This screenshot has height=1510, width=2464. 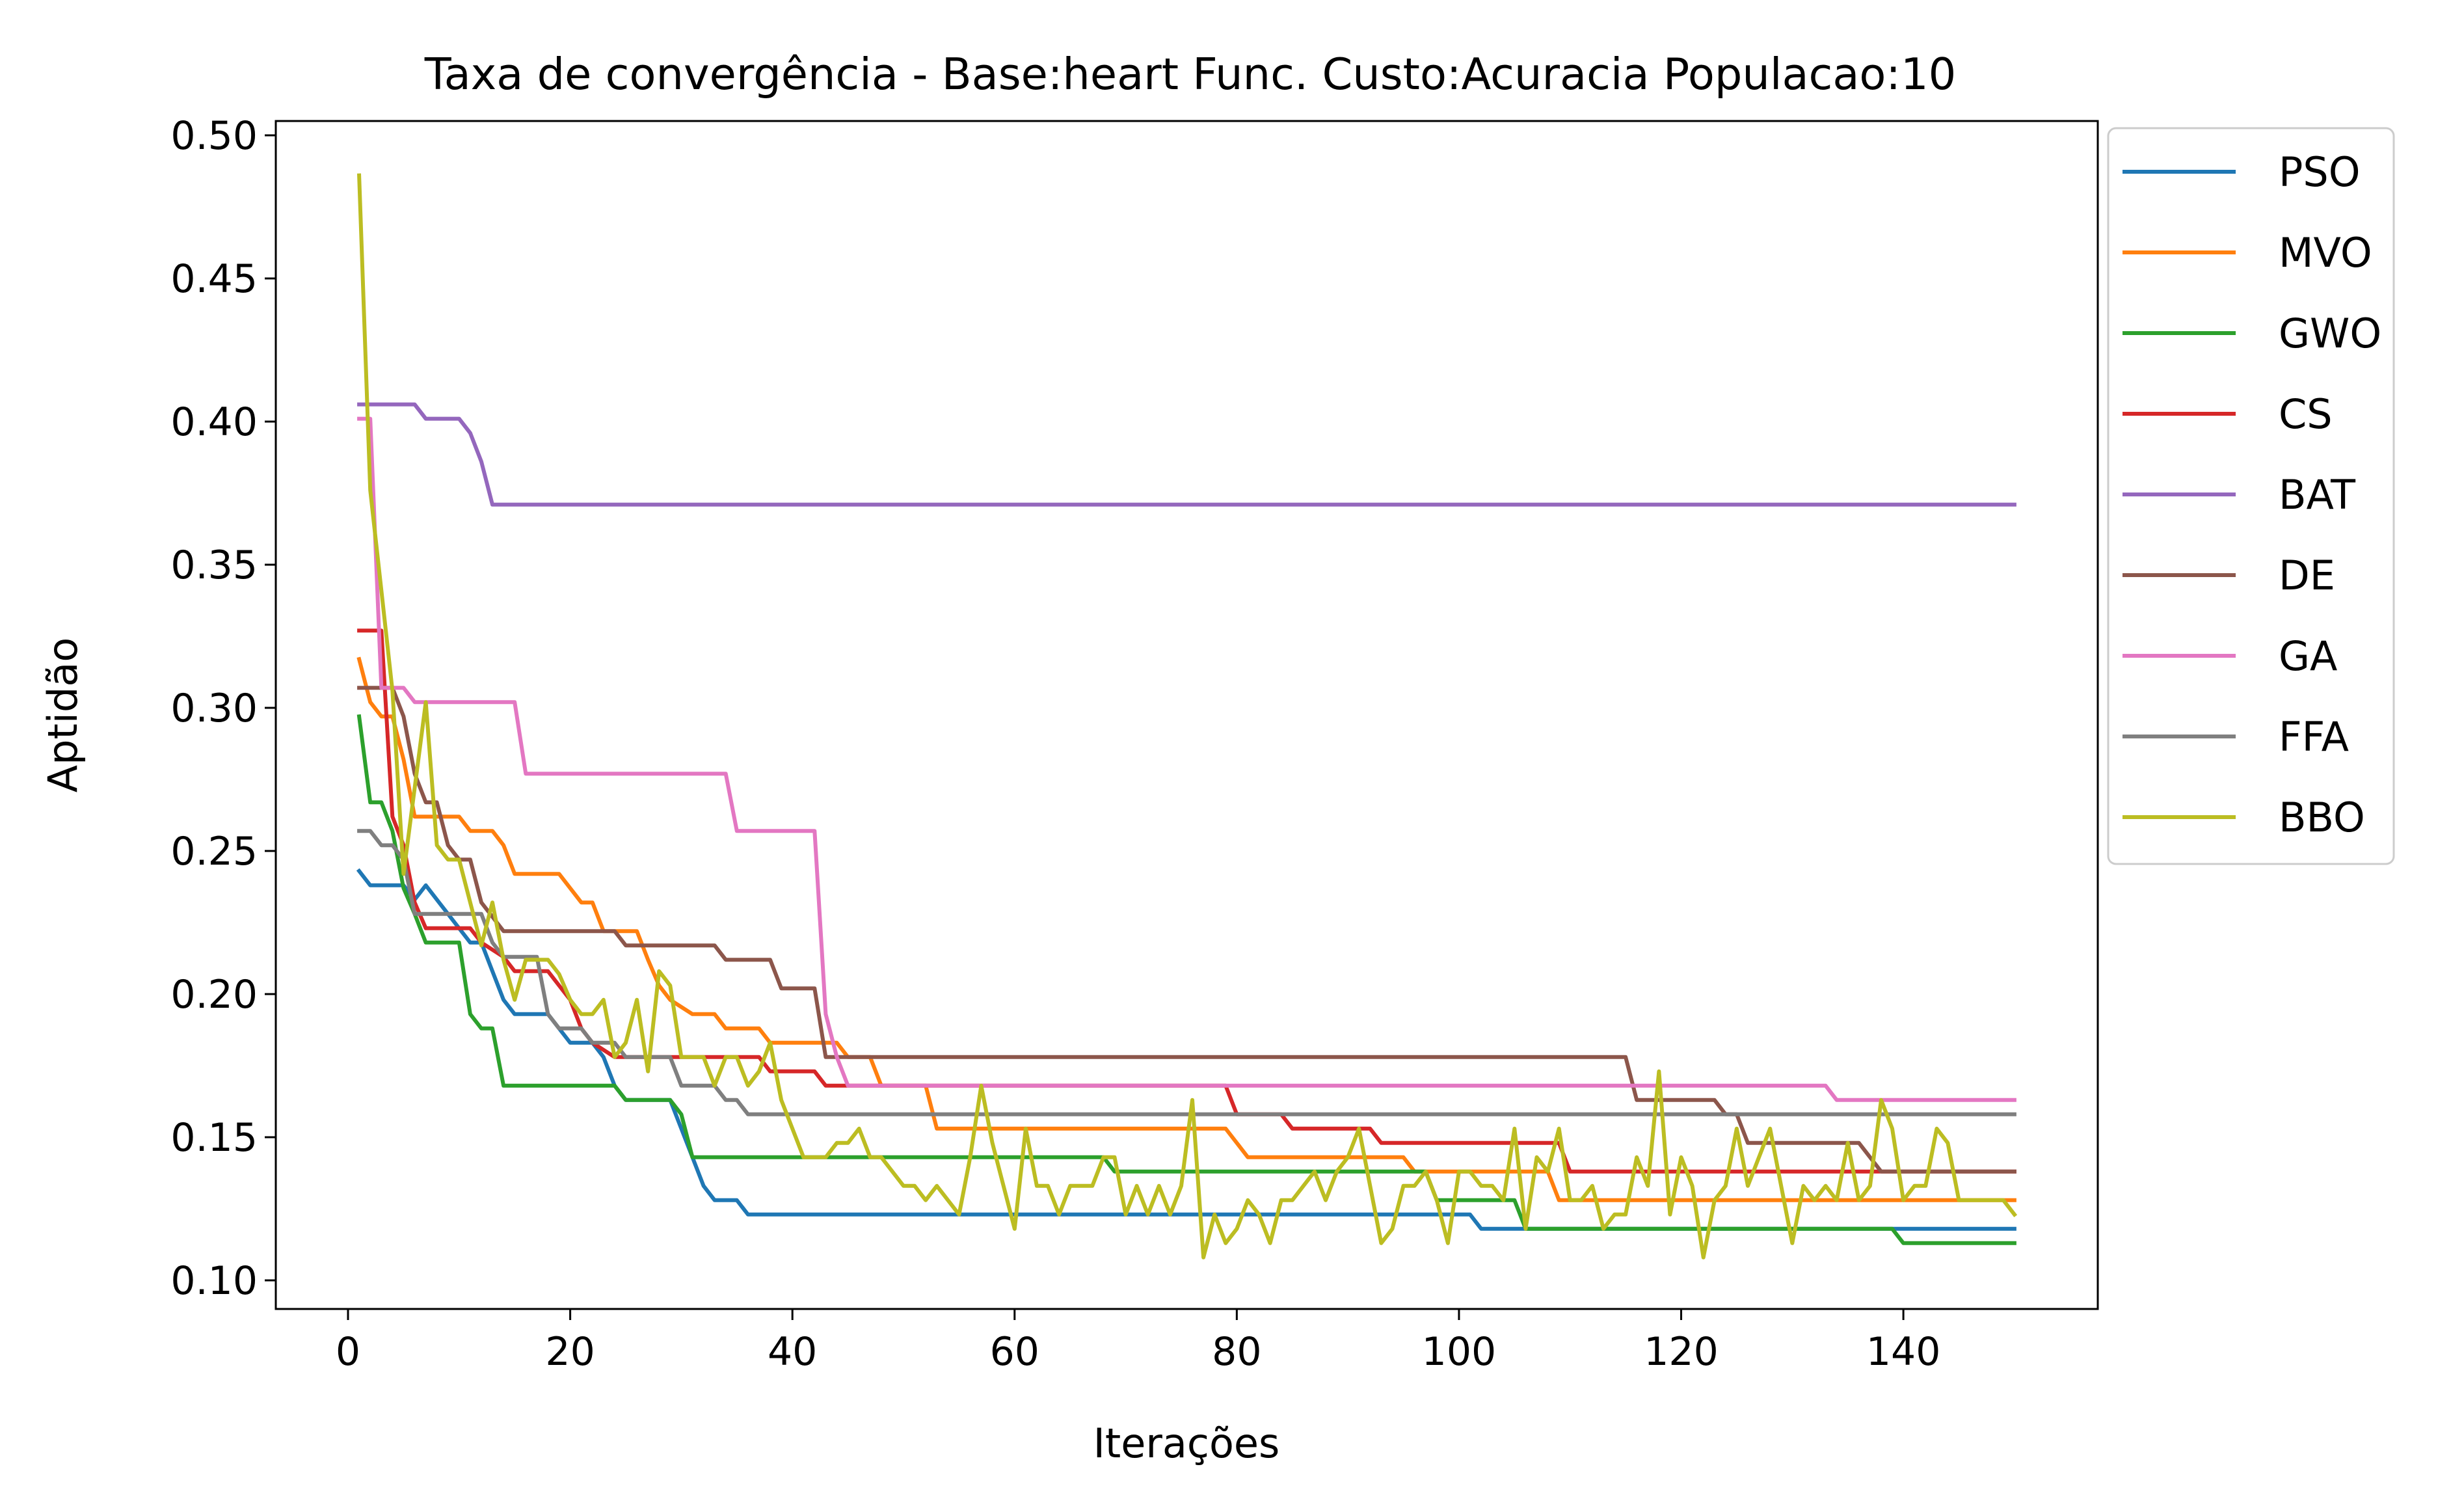 What do you see at coordinates (214, 709) in the screenshot?
I see `y-tick-label: 0.30` at bounding box center [214, 709].